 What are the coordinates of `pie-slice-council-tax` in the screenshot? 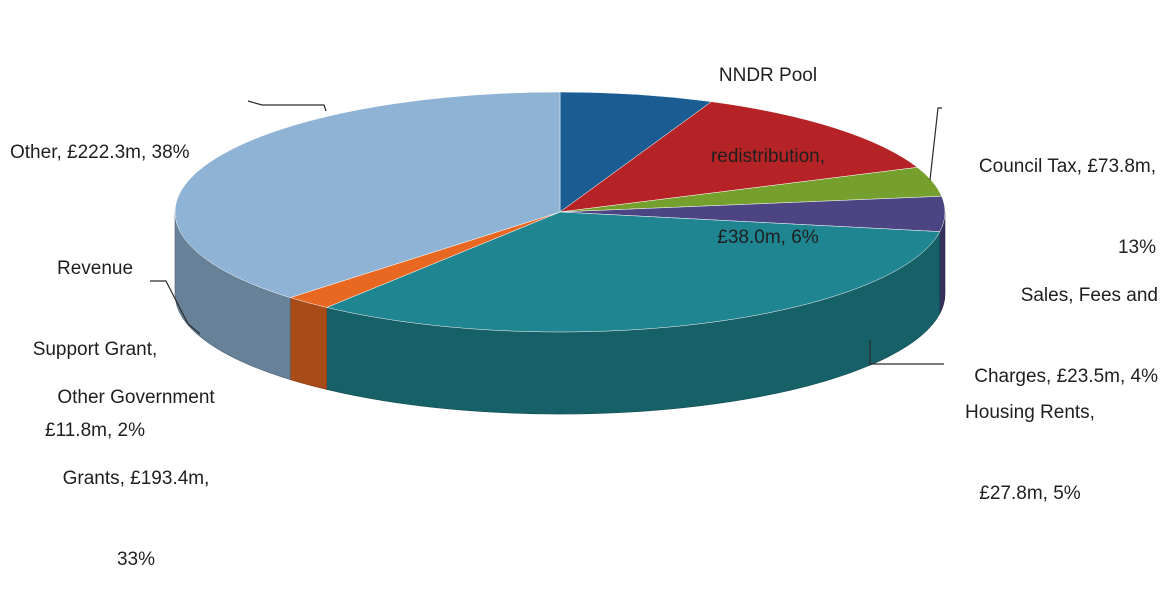 It's located at (738, 157).